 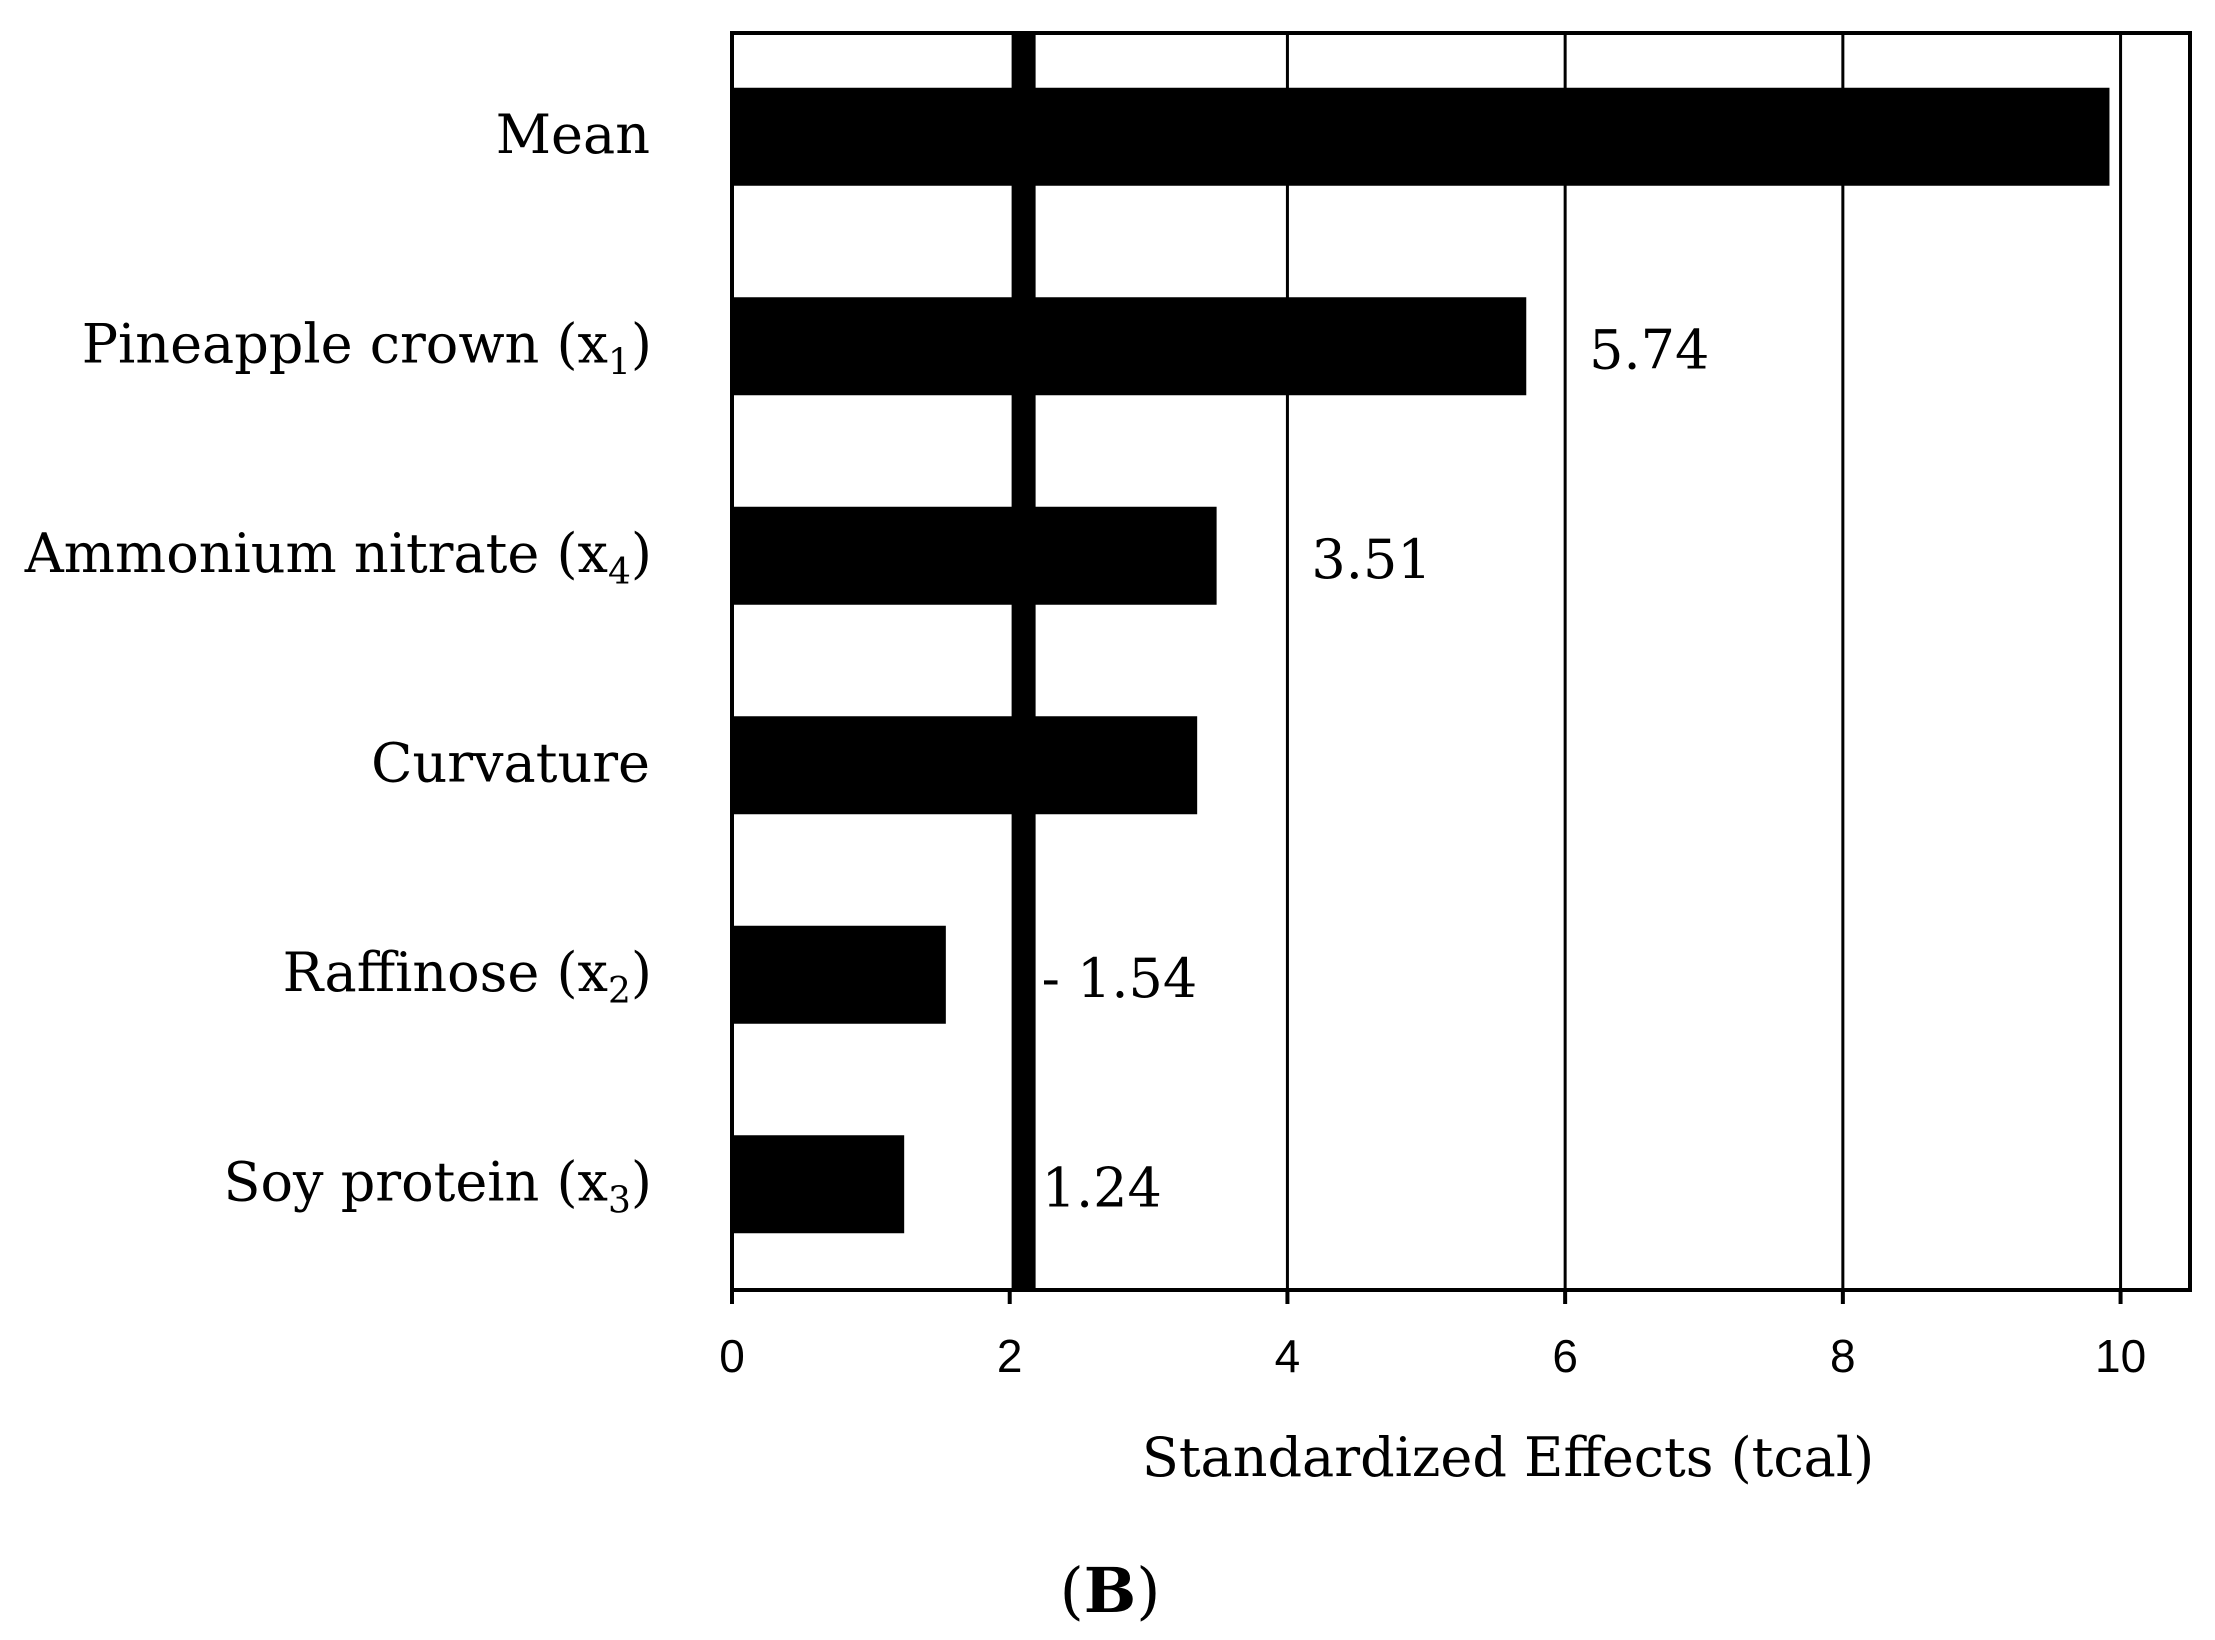 What do you see at coordinates (2120, 1356) in the screenshot?
I see `x-tick-label-10: 10` at bounding box center [2120, 1356].